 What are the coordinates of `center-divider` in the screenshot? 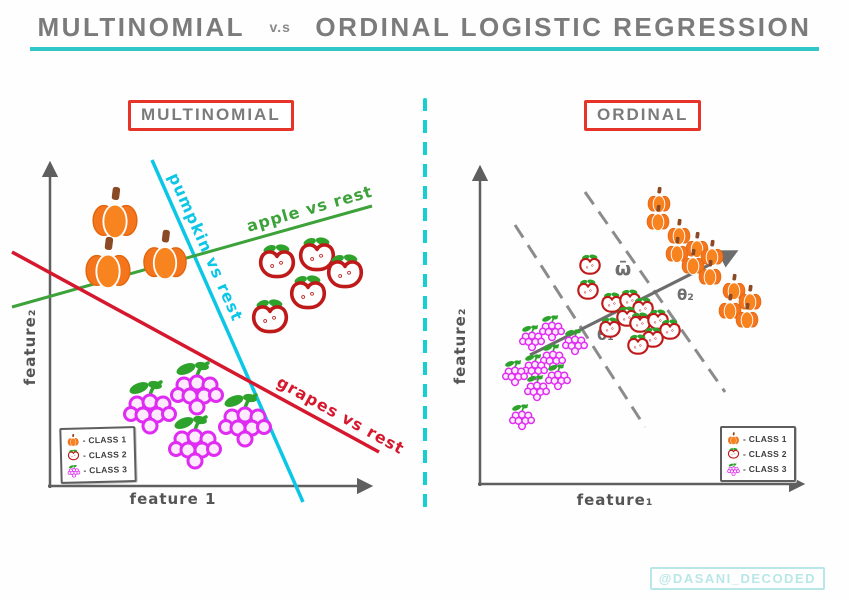 It's located at (425, 303).